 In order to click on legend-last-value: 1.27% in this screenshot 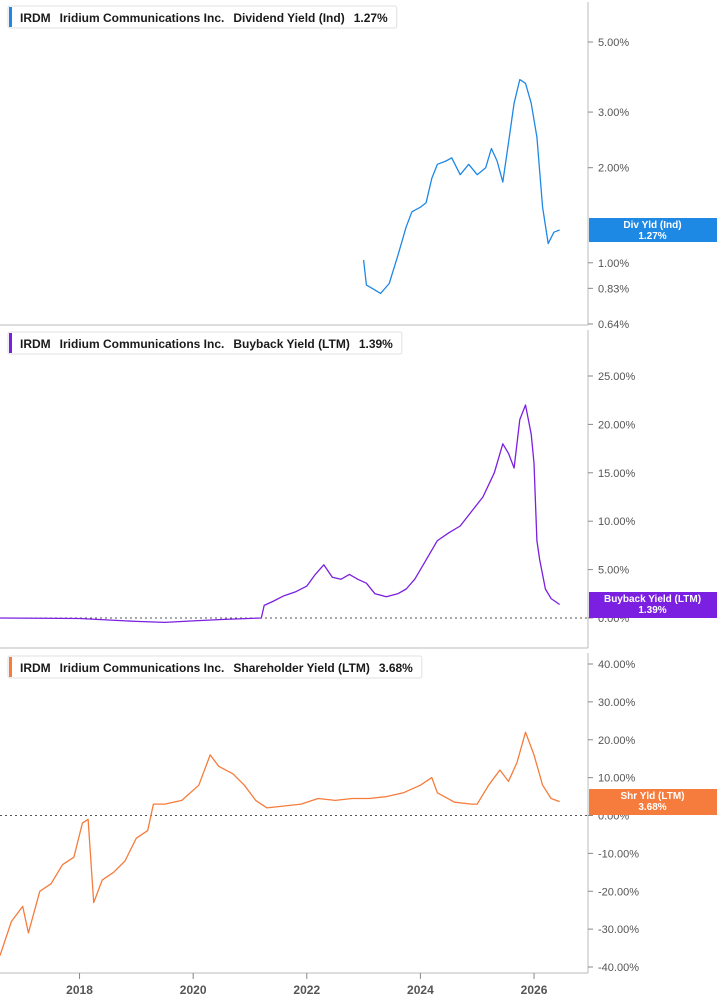, I will do `click(371, 18)`.